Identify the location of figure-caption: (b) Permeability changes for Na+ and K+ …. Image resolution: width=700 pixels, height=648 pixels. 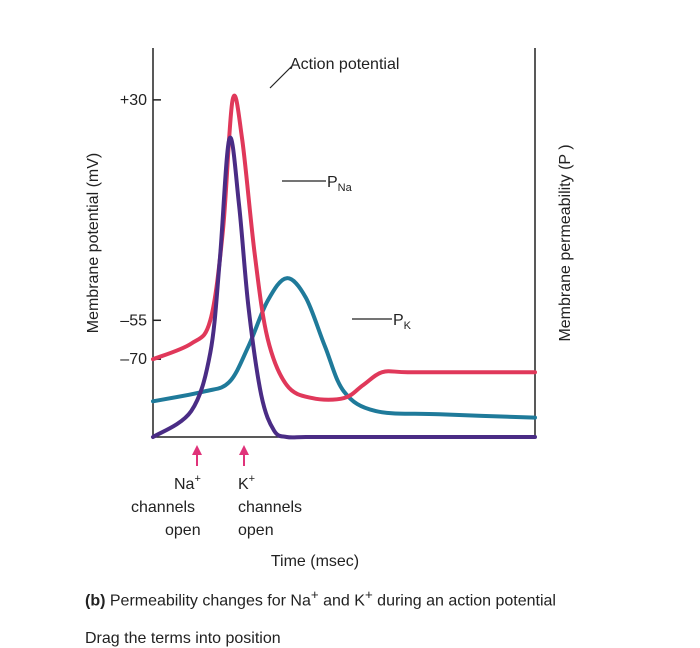
(320, 598).